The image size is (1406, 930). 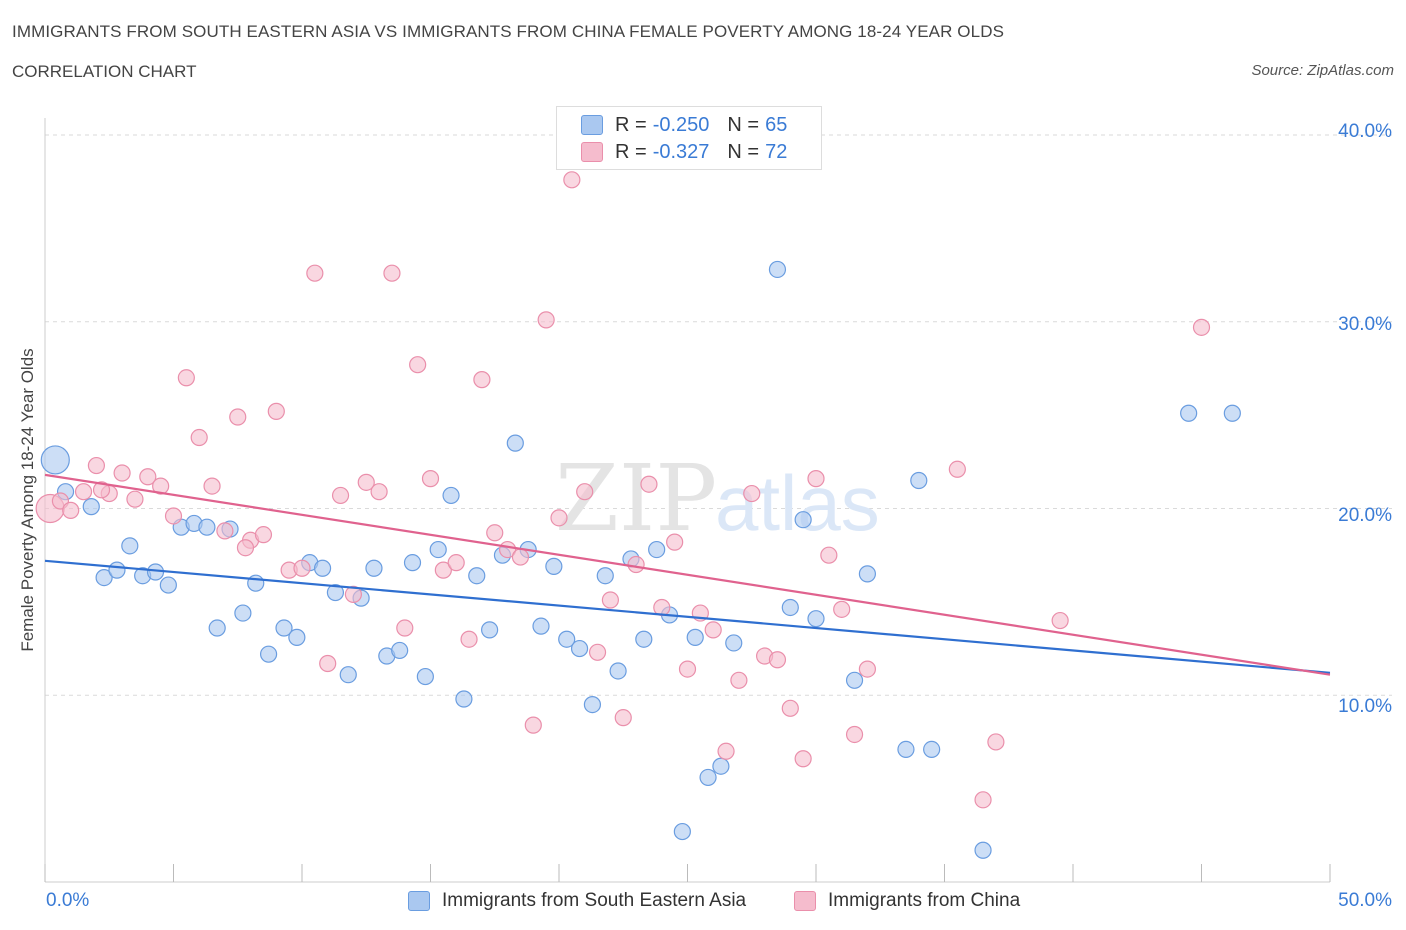 What do you see at coordinates (907, 901) in the screenshot?
I see `legend-item-china: Immigrants from China` at bounding box center [907, 901].